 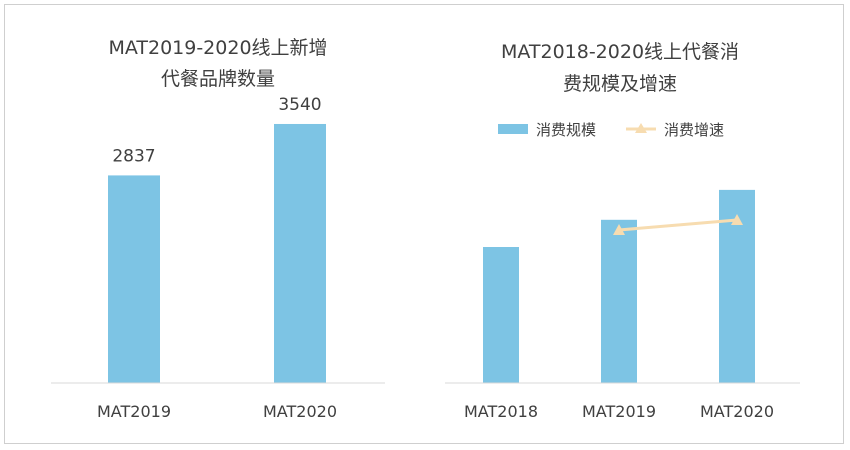 What do you see at coordinates (641, 128) in the screenshot?
I see `legend-marker-triangle` at bounding box center [641, 128].